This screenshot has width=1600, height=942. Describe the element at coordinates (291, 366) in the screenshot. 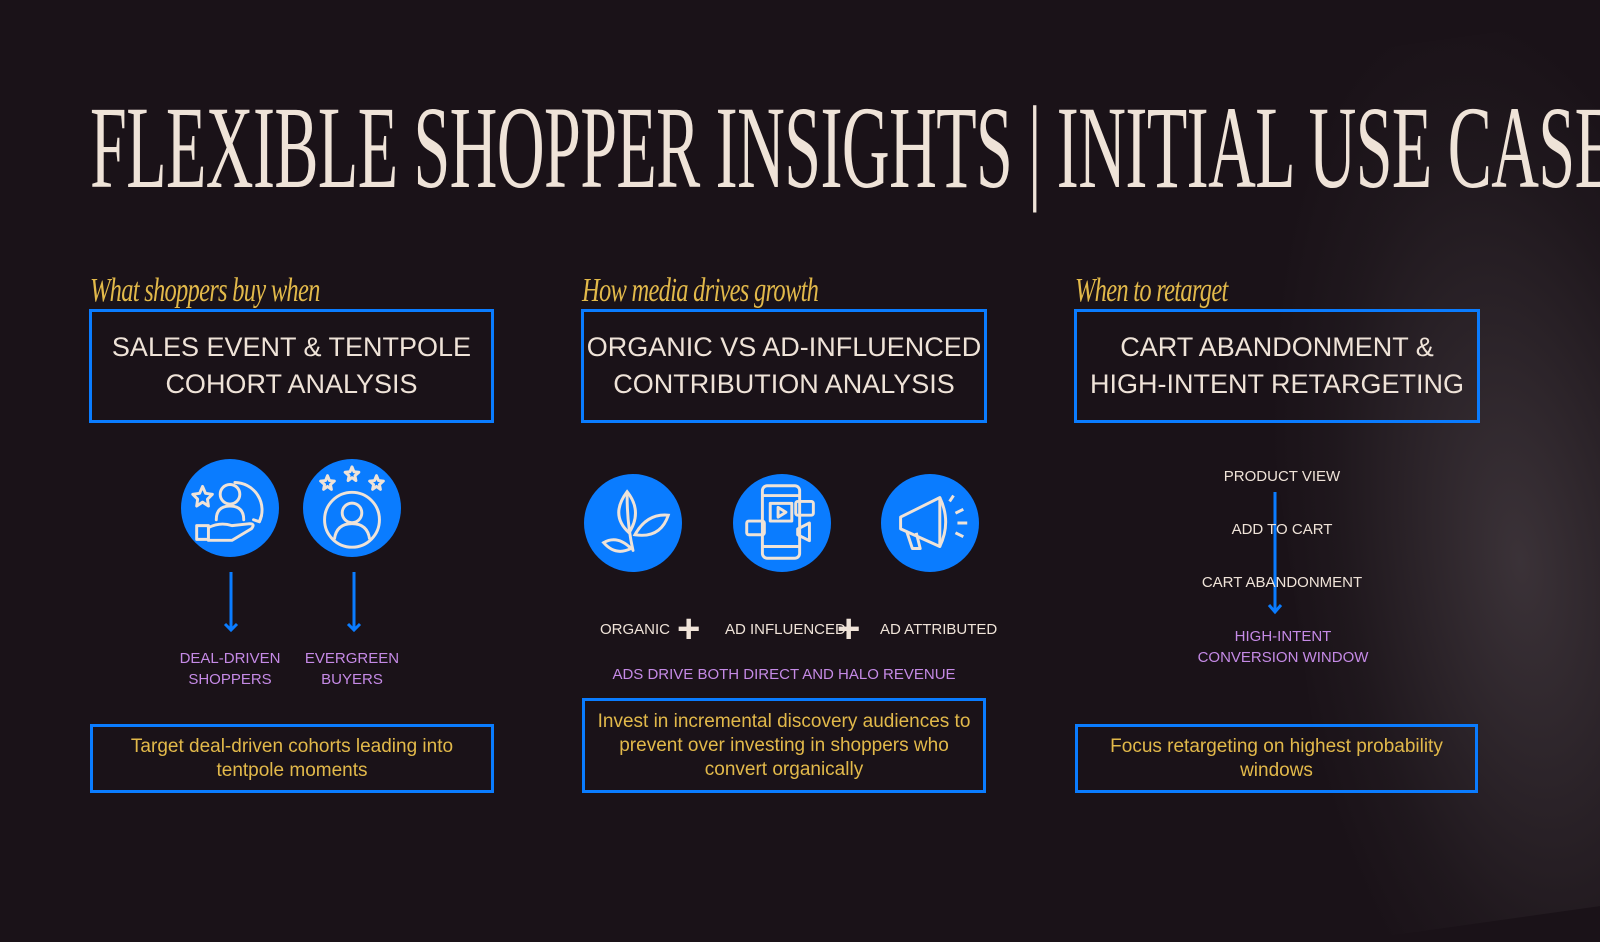

I see `heading-box-col1: SALES EVENT & TENTPOLE COHORT ANALYSIS` at that location.